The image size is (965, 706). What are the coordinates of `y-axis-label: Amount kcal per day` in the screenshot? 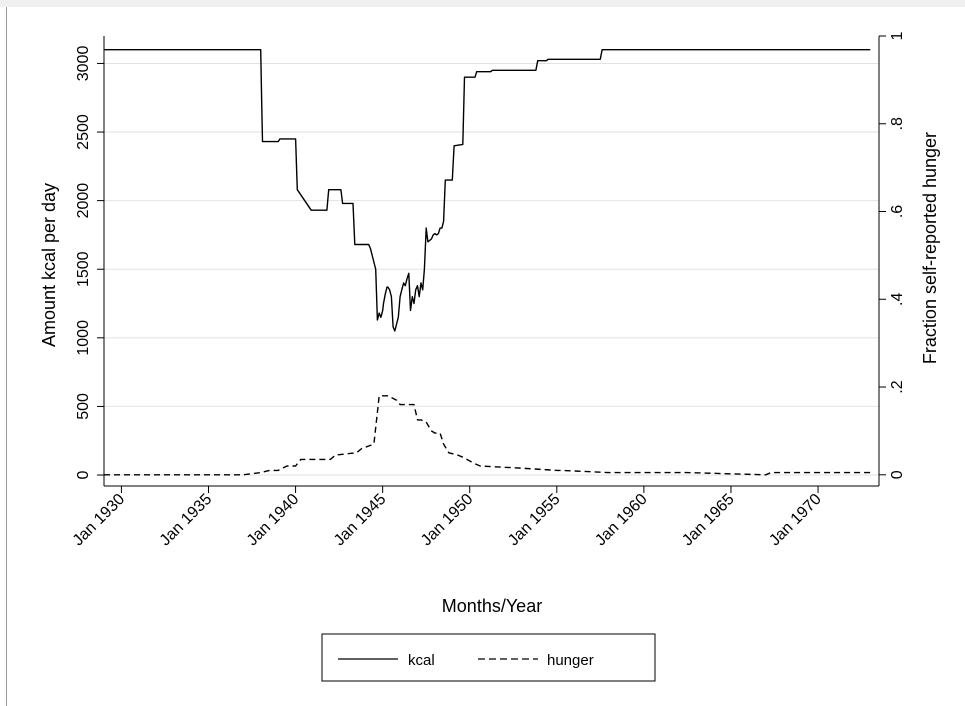 It's located at (49, 265).